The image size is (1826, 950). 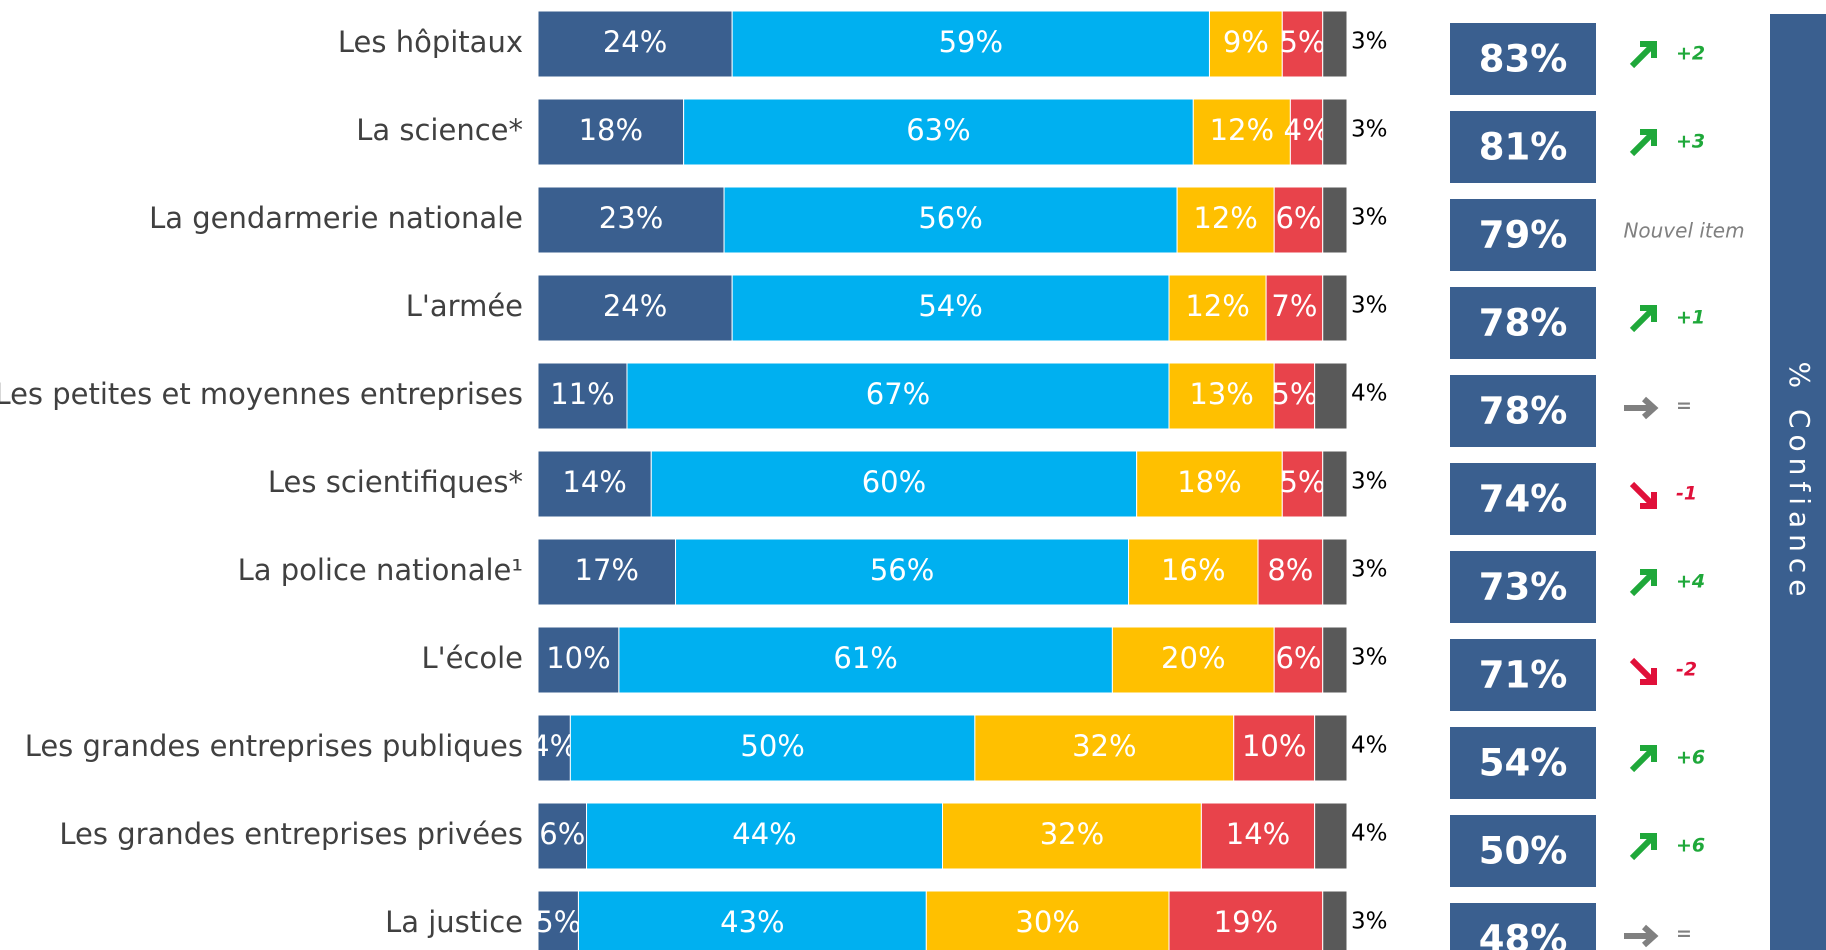 I want to click on trend-label: +6, so click(x=1690, y=758).